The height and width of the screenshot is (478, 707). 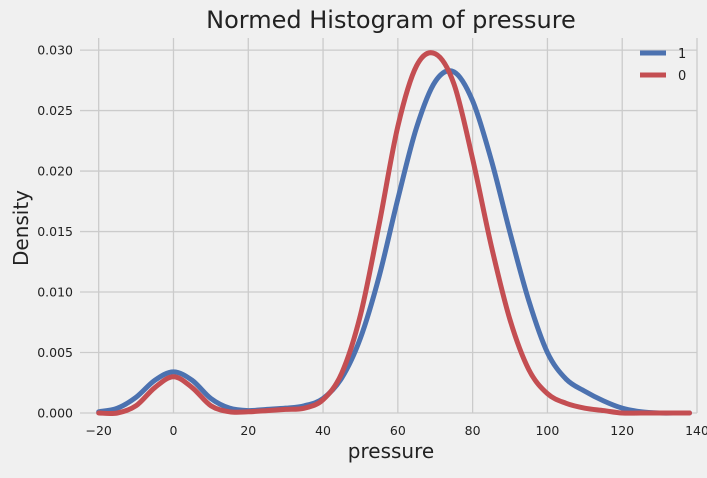 What do you see at coordinates (55, 110) in the screenshot?
I see `y-tick-label: 0.025` at bounding box center [55, 110].